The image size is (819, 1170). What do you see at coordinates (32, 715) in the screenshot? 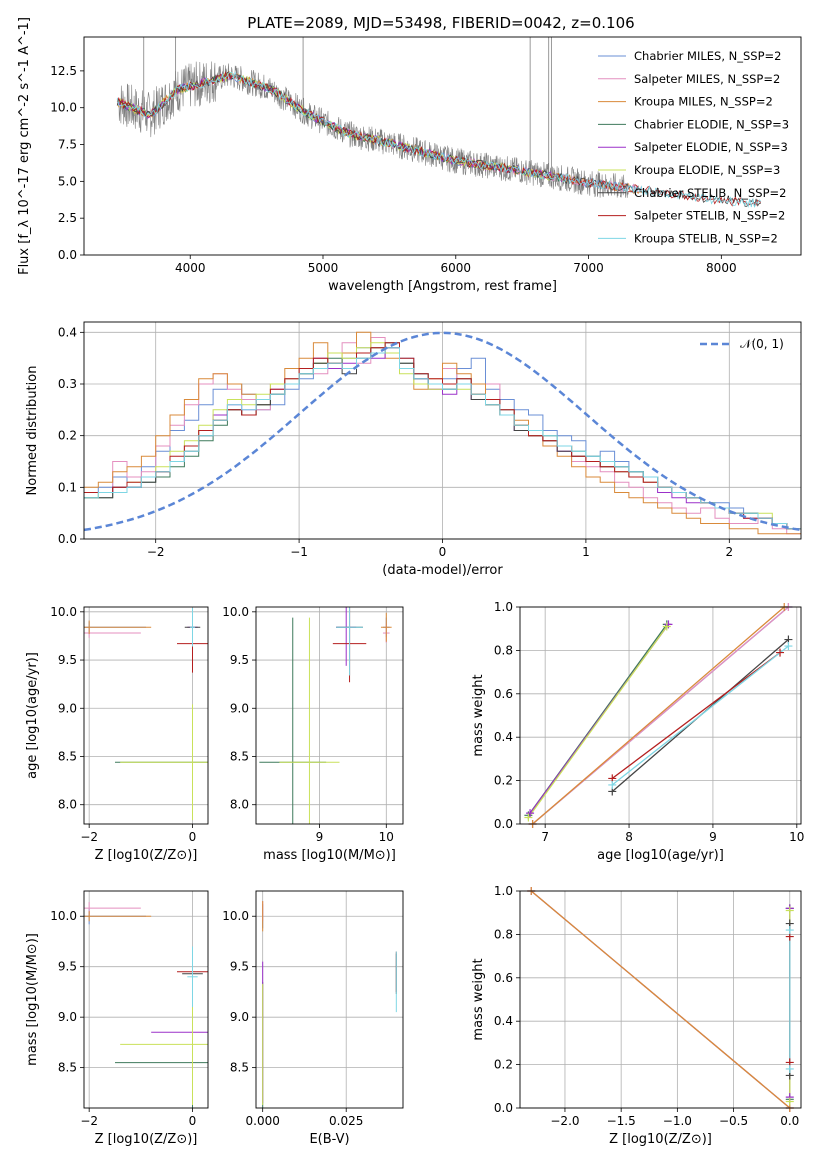
I see `y-axis-label: age [log10(age/yr)]` at bounding box center [32, 715].